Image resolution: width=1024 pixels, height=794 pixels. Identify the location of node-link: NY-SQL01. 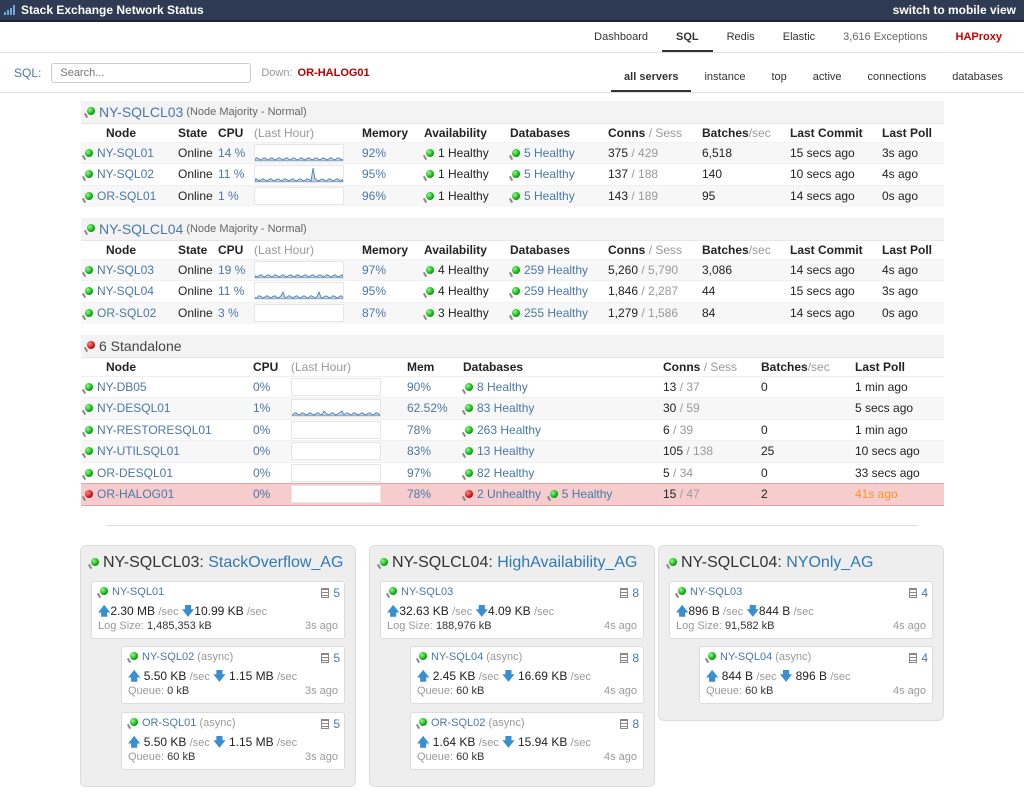
(125, 152).